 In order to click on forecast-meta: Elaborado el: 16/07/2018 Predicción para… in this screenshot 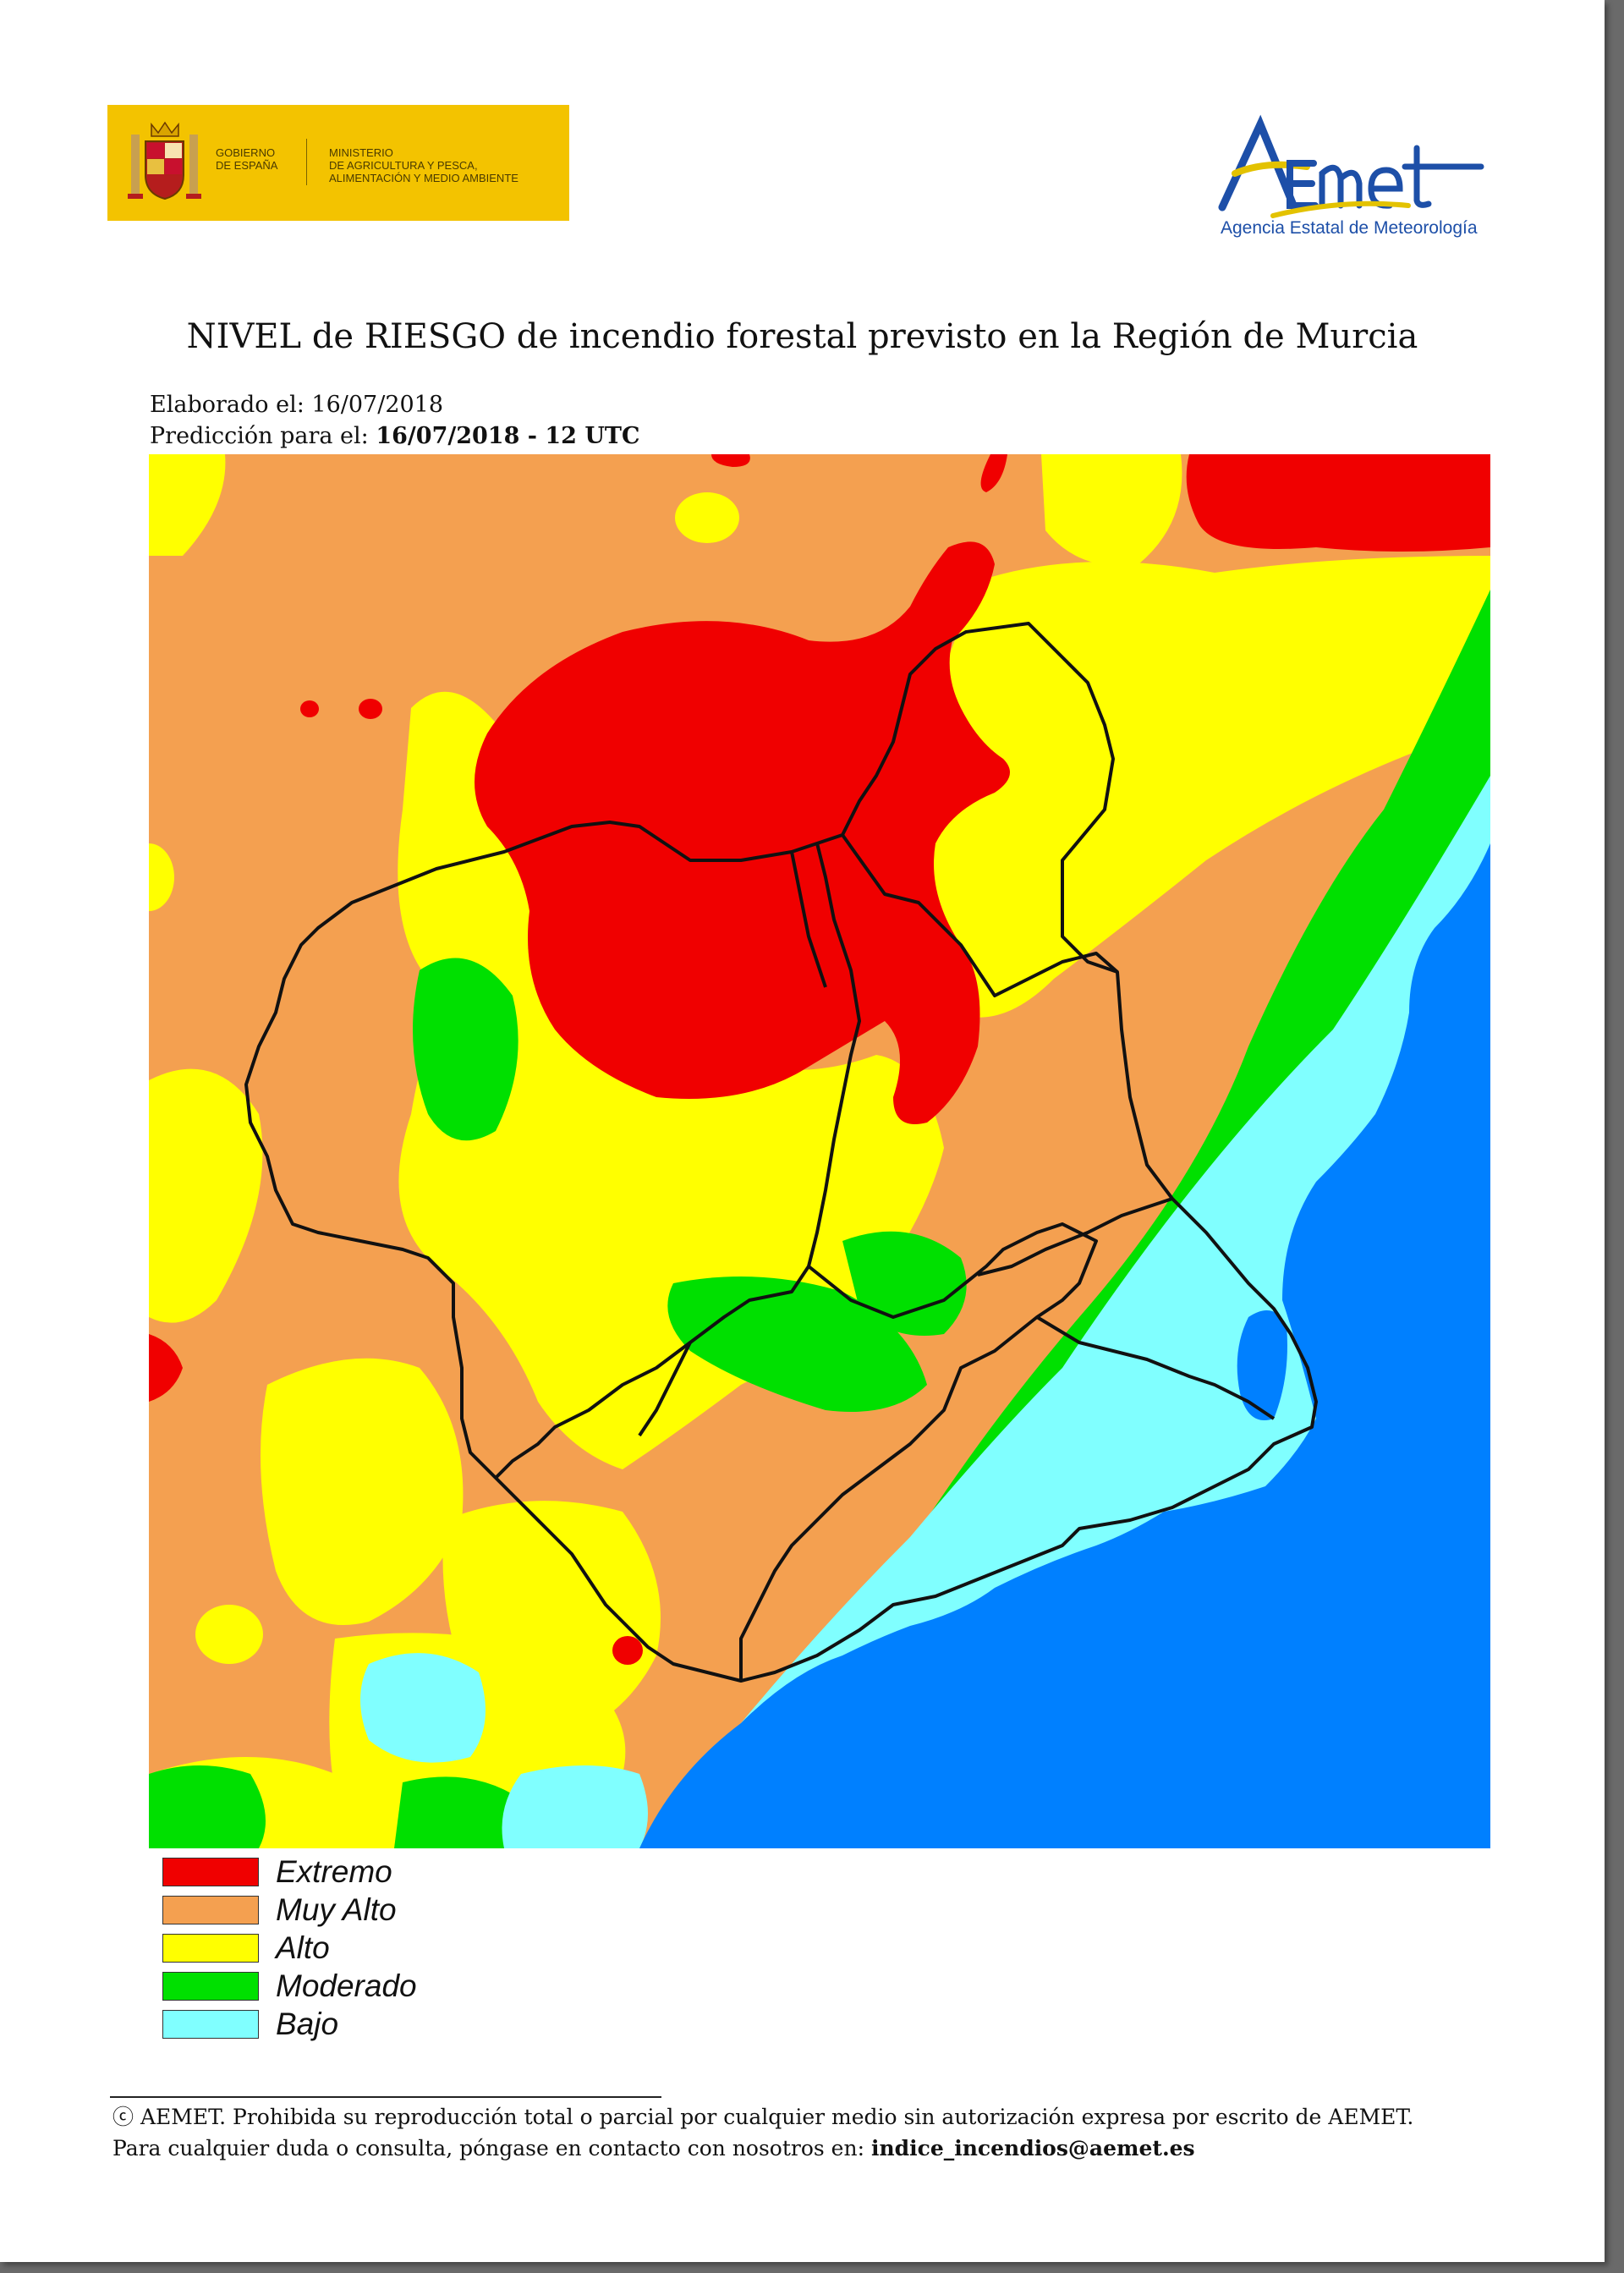, I will do `click(395, 421)`.